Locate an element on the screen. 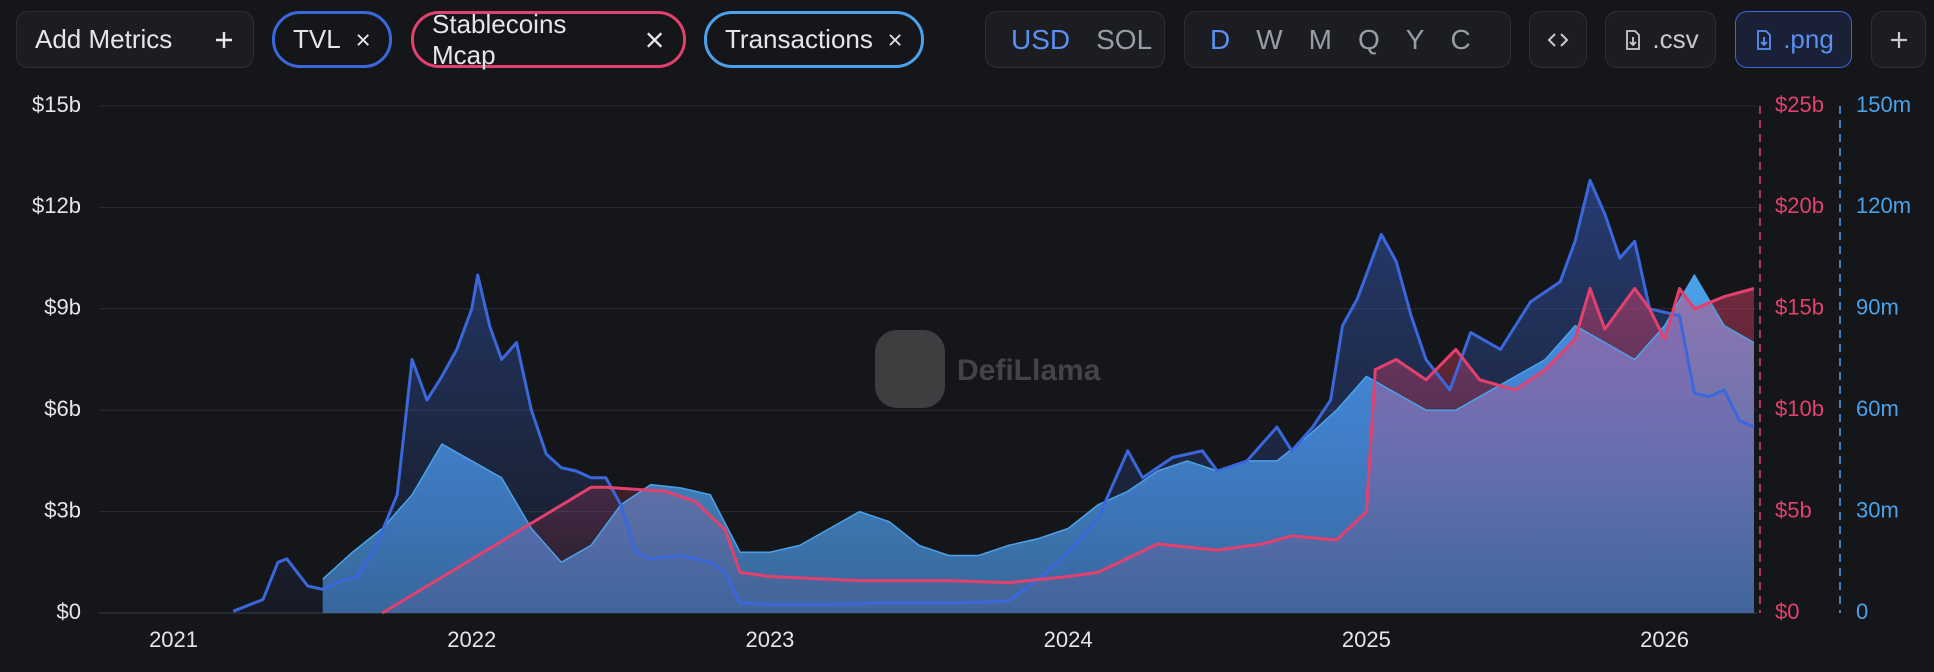  x-tick-label: 2025 is located at coordinates (1366, 639).